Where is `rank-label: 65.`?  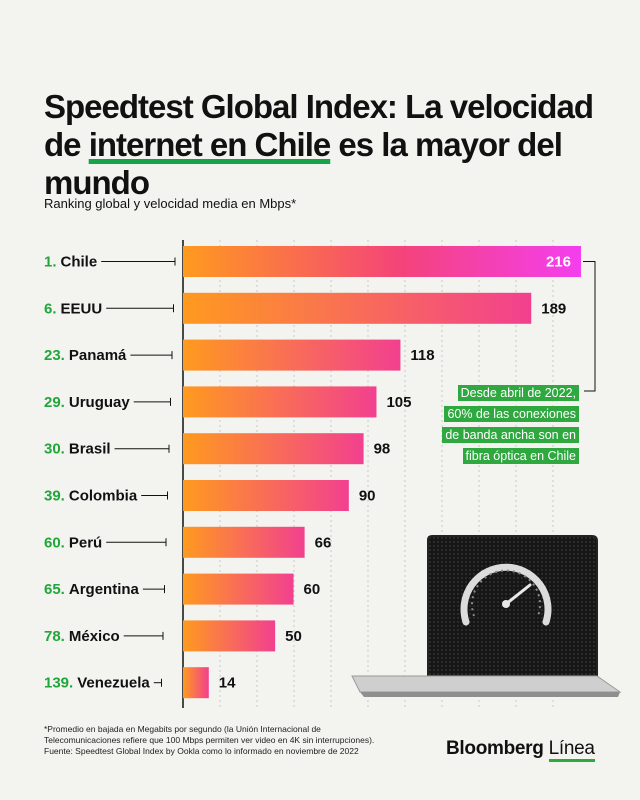 rank-label: 65. is located at coordinates (54, 589).